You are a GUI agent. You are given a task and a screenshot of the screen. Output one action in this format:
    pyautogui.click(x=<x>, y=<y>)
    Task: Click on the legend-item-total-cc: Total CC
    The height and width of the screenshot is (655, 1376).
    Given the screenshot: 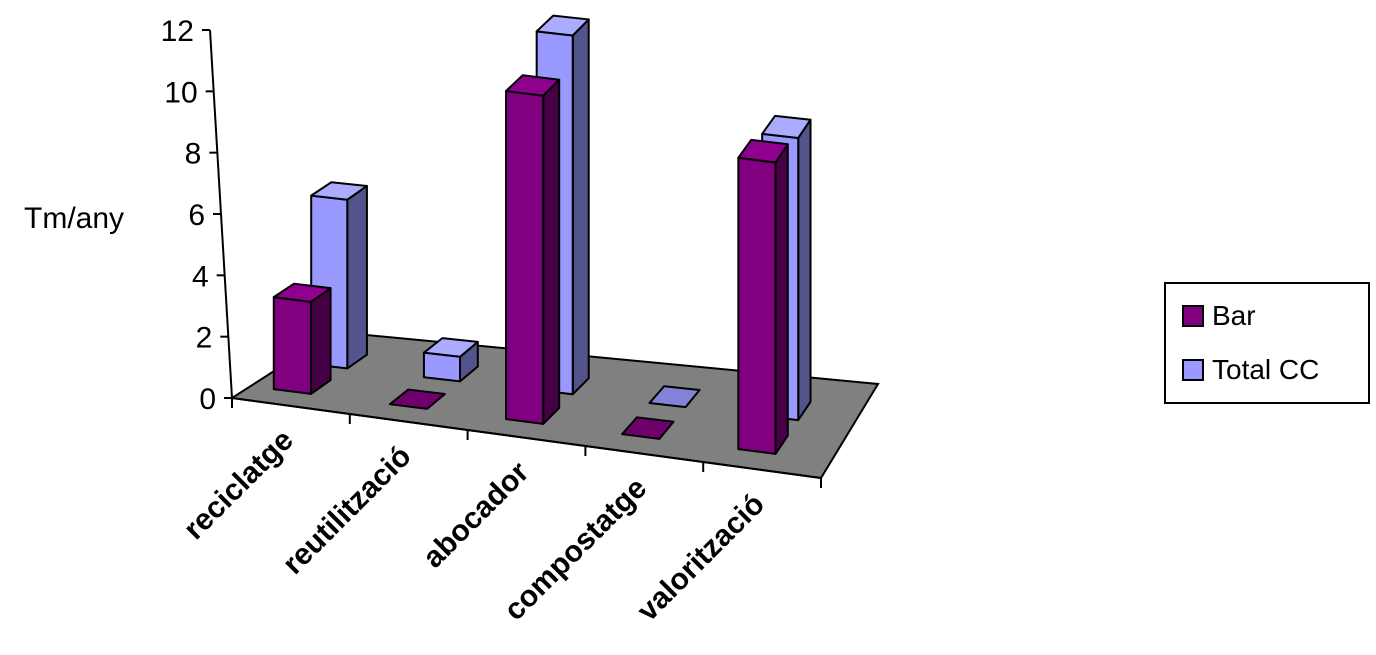 What is the action you would take?
    pyautogui.click(x=1250, y=370)
    